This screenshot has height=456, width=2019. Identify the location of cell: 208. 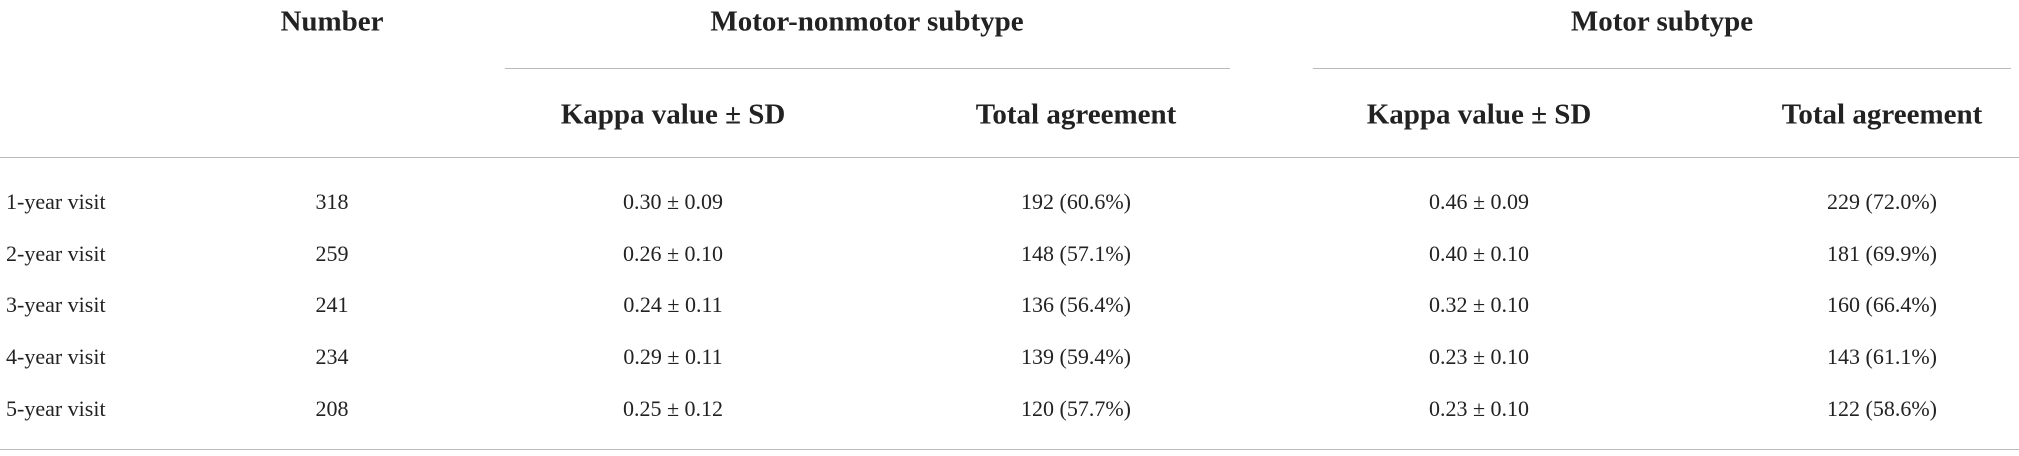
(332, 408).